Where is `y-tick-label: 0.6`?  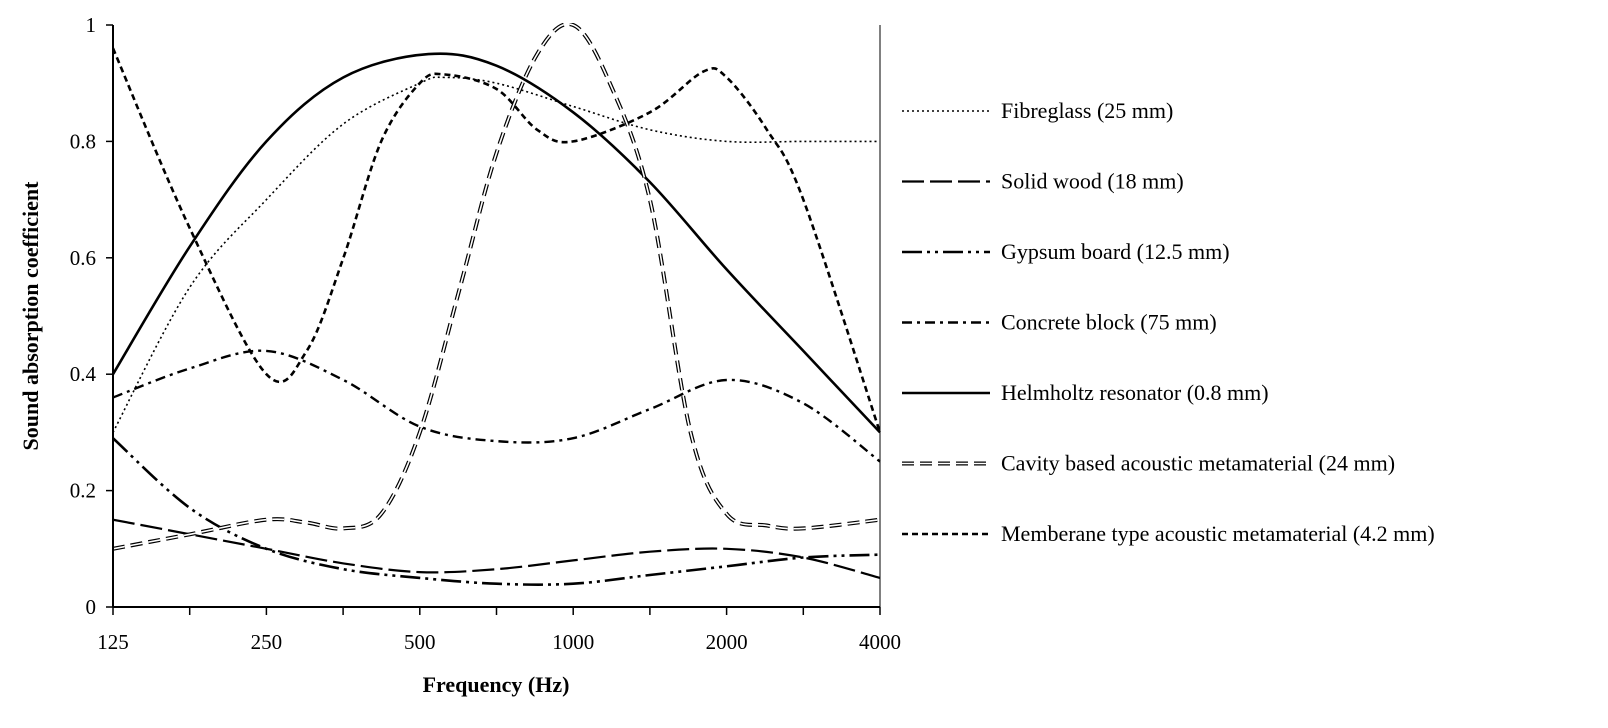 y-tick-label: 0.6 is located at coordinates (83, 258).